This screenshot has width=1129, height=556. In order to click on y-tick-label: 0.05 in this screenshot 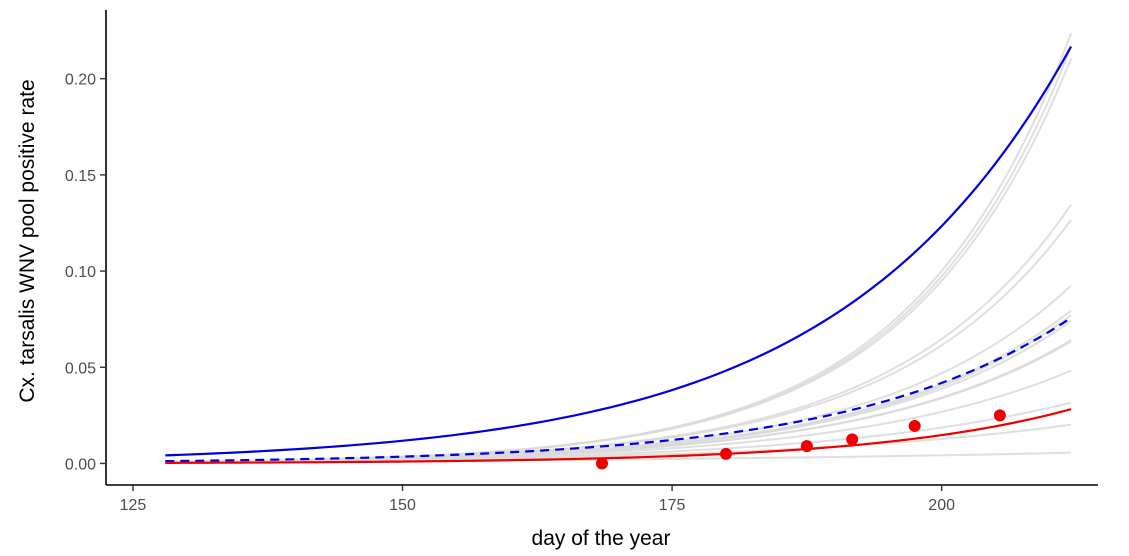, I will do `click(80, 368)`.